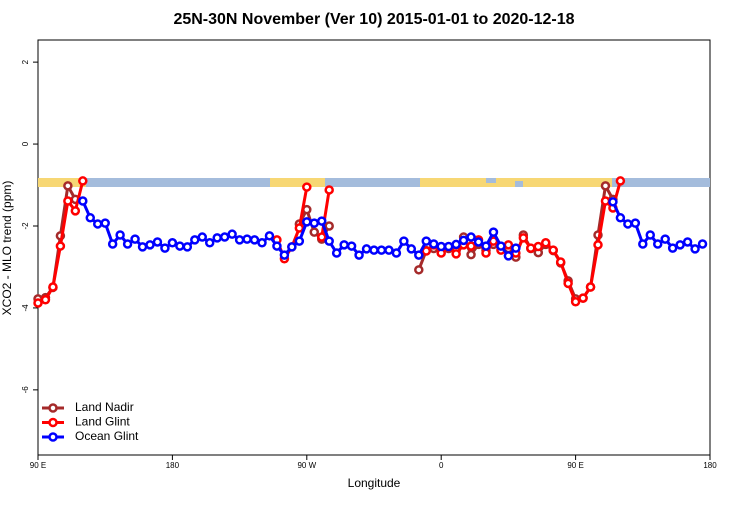  I want to click on x-tick-label: 90 W, so click(306, 465).